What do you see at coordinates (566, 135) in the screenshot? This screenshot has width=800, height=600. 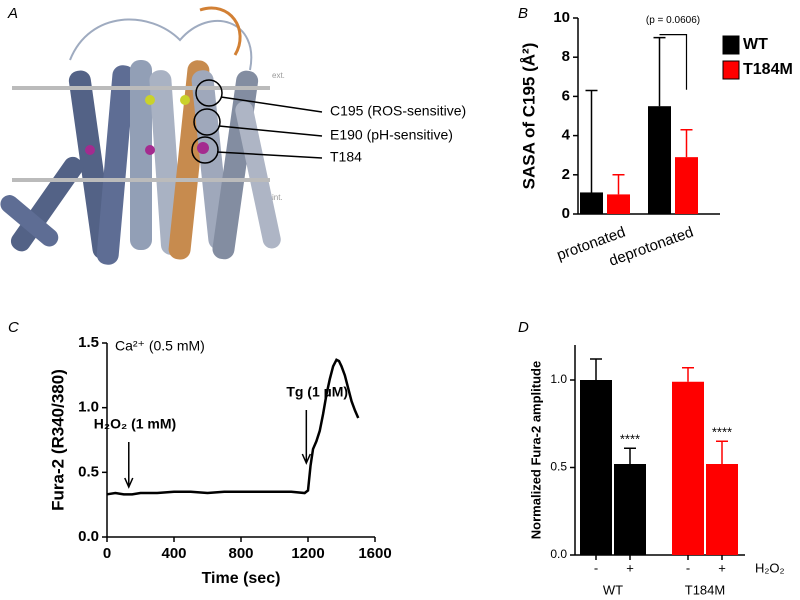 I see `y-tick-label: 4` at bounding box center [566, 135].